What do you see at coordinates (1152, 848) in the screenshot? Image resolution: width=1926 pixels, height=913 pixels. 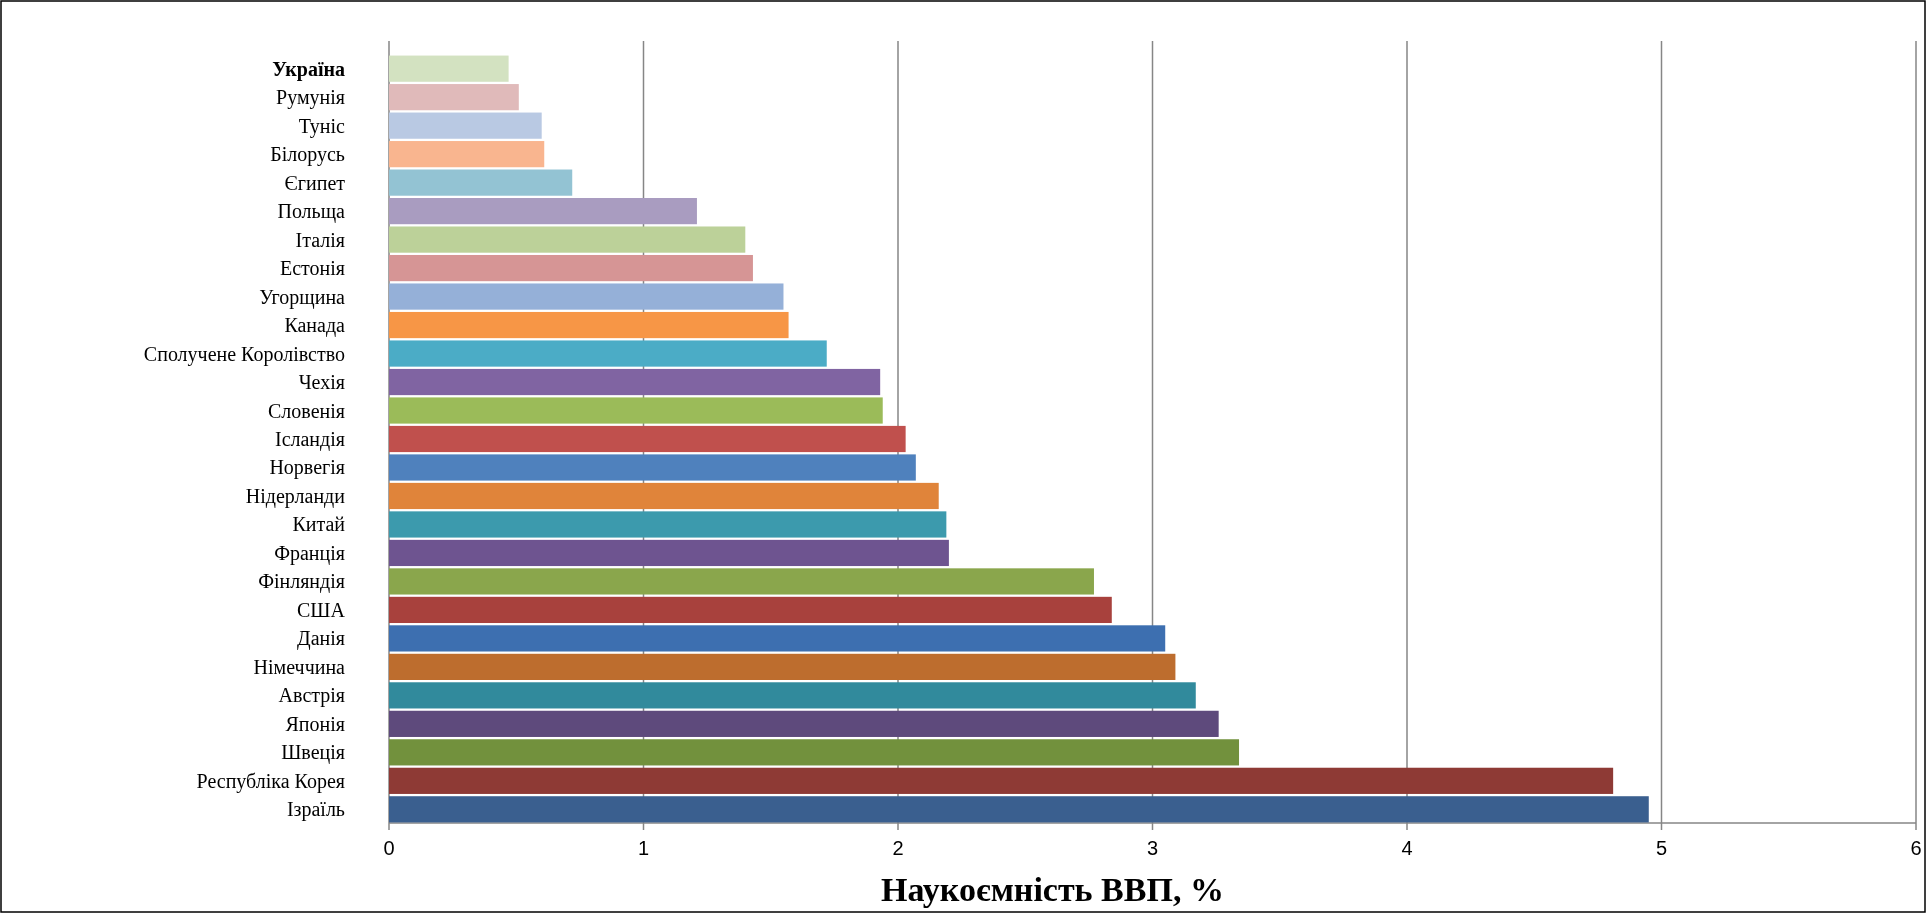 I see `x-tick-label: 3` at bounding box center [1152, 848].